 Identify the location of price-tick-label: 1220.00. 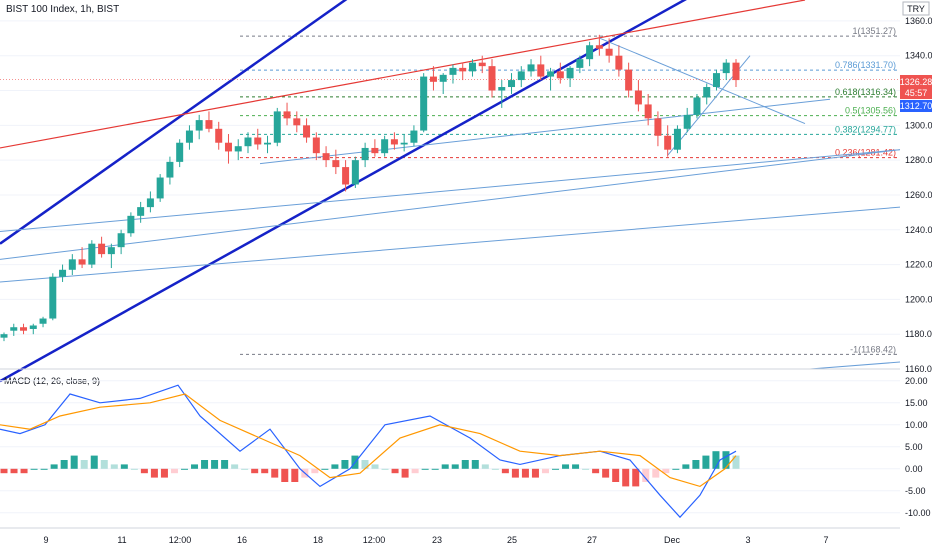
(918, 265).